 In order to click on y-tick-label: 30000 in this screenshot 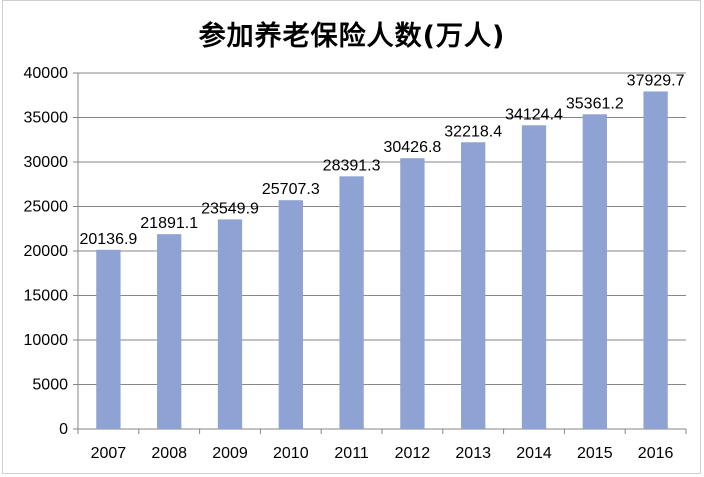, I will do `click(46, 162)`.